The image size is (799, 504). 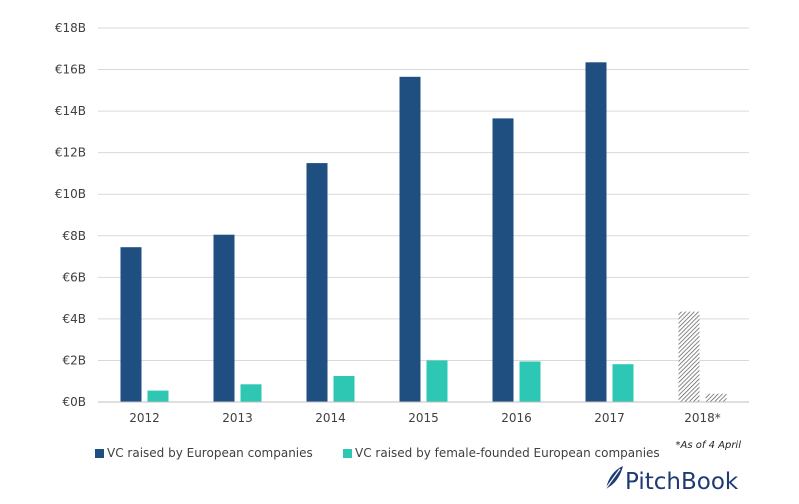 What do you see at coordinates (131, 324) in the screenshot?
I see `bar-vc-european-2012` at bounding box center [131, 324].